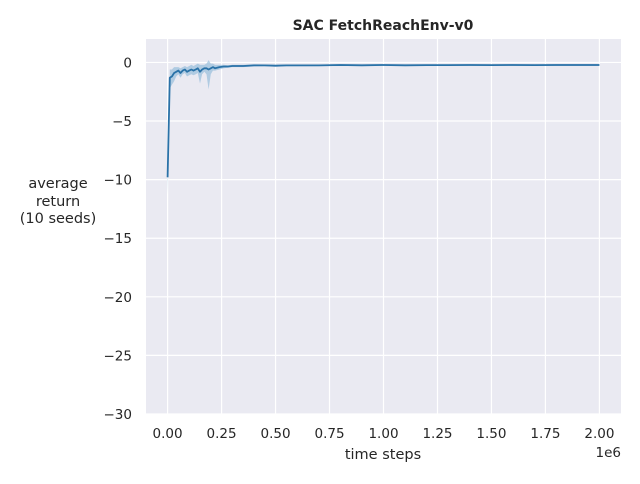  I want to click on x-tick-label: 0.50, so click(276, 434).